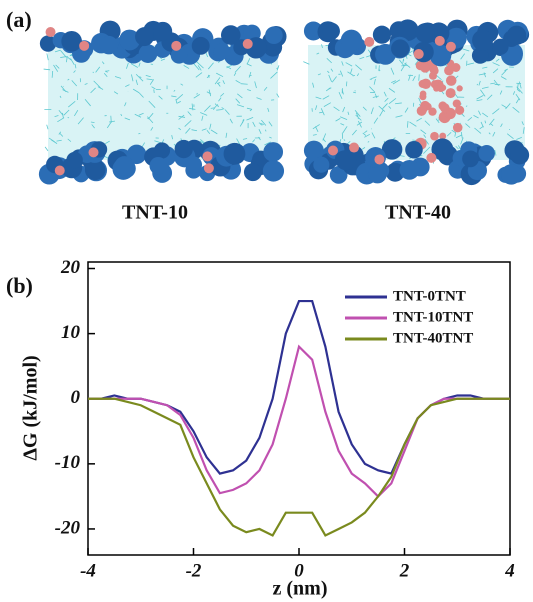  What do you see at coordinates (68, 462) in the screenshot?
I see `y-tick-label: -10` at bounding box center [68, 462].